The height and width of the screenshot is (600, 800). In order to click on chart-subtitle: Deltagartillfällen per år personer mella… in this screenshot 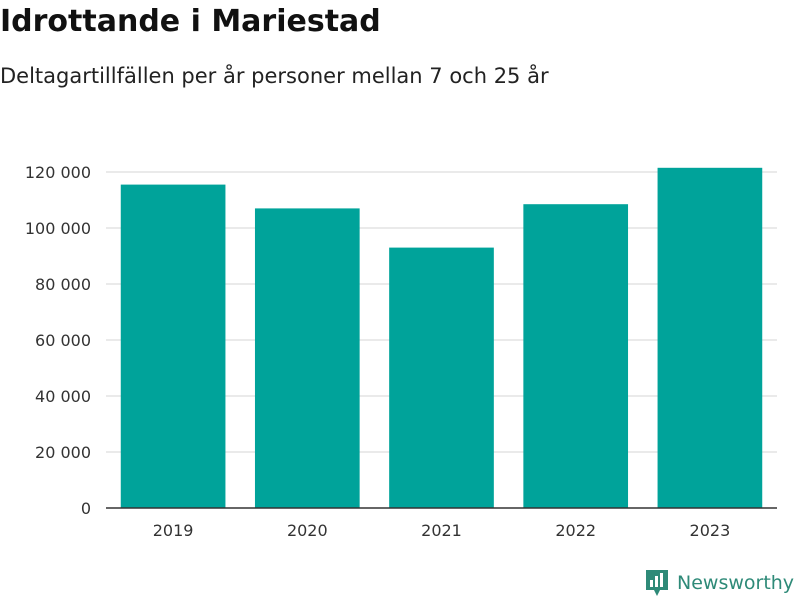, I will do `click(274, 76)`.